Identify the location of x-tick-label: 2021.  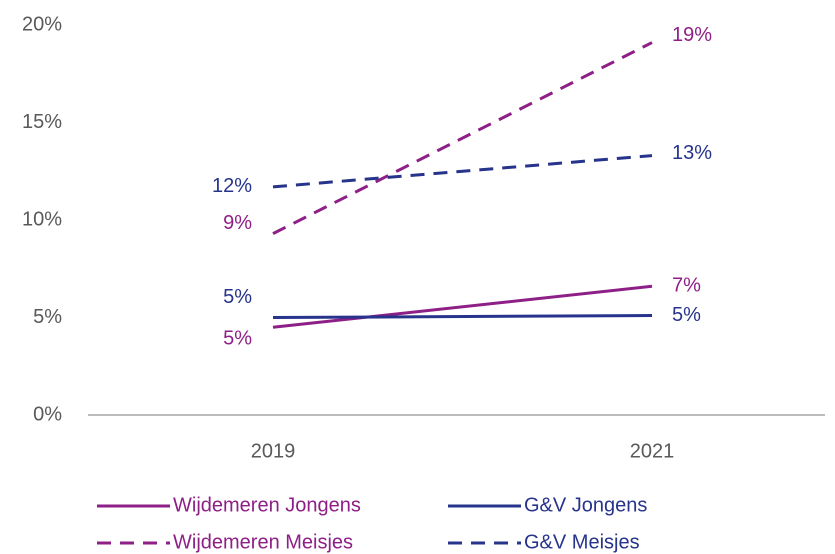
(652, 451).